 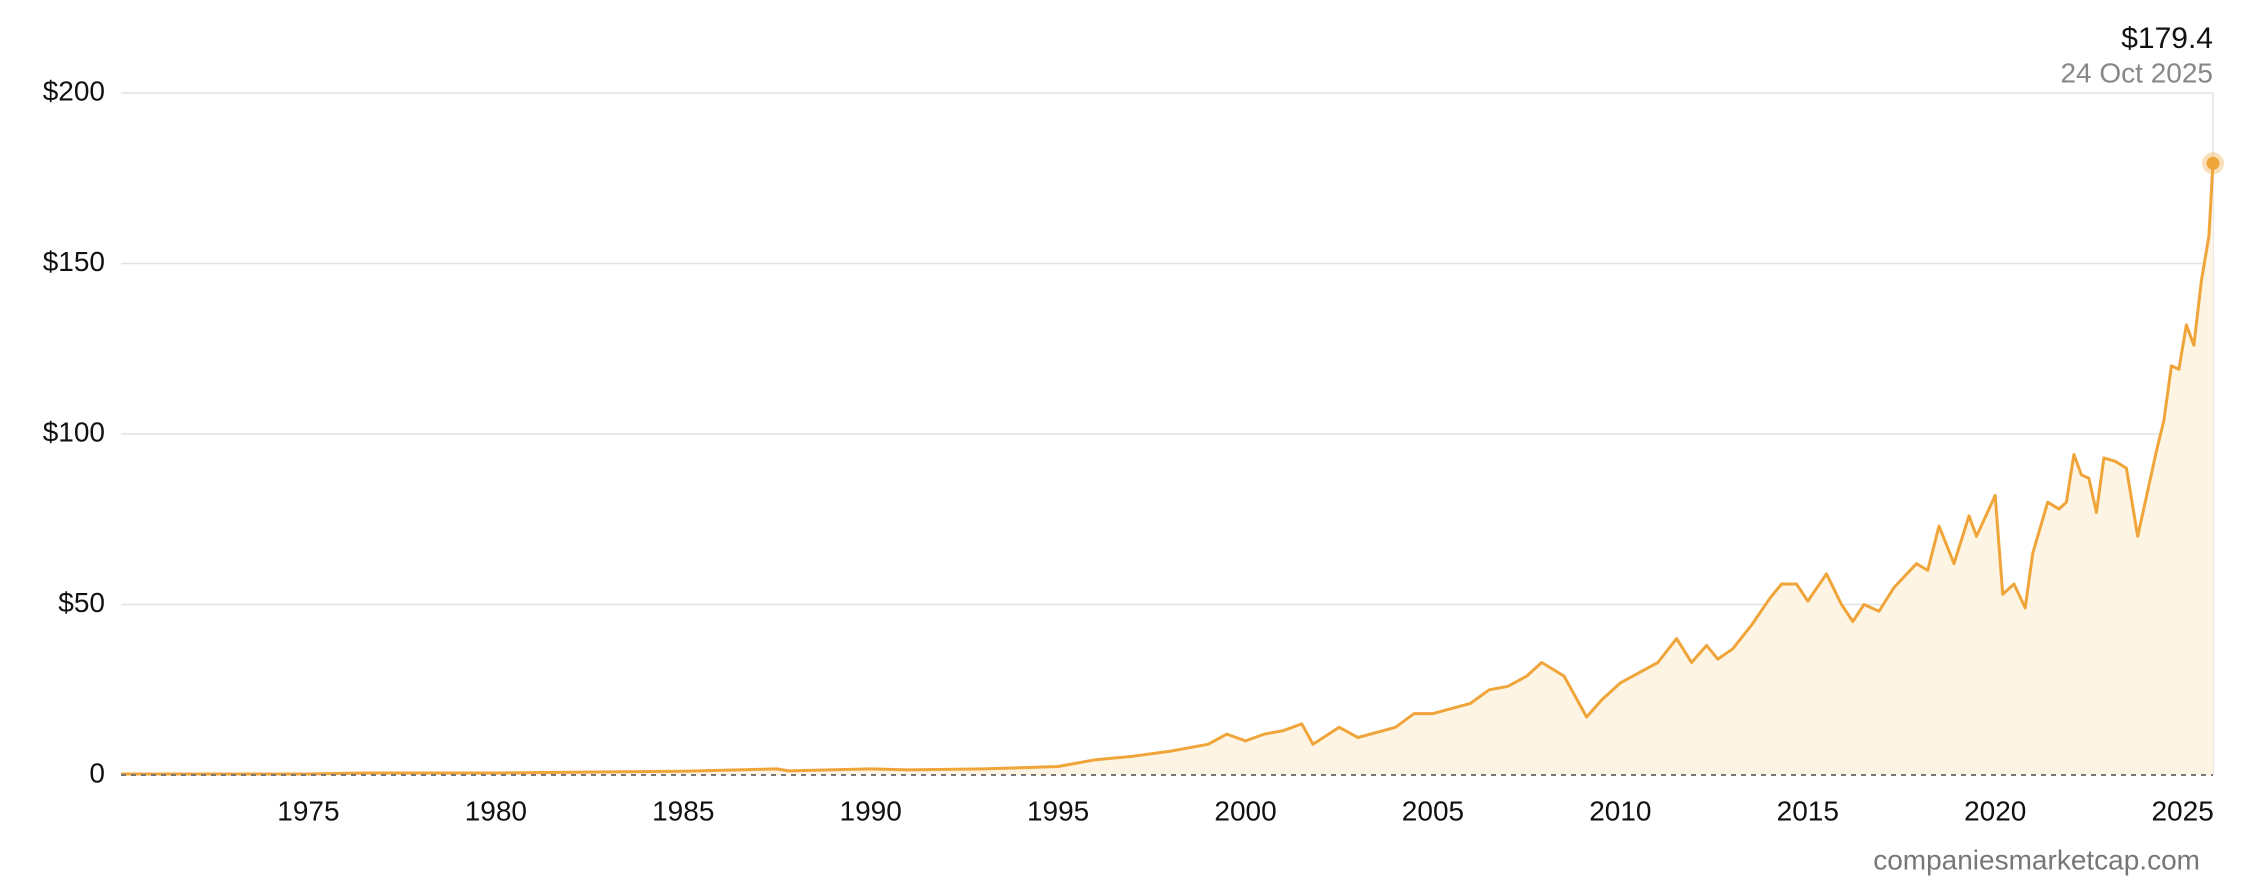 What do you see at coordinates (74, 261) in the screenshot?
I see `y-tick-label: $150` at bounding box center [74, 261].